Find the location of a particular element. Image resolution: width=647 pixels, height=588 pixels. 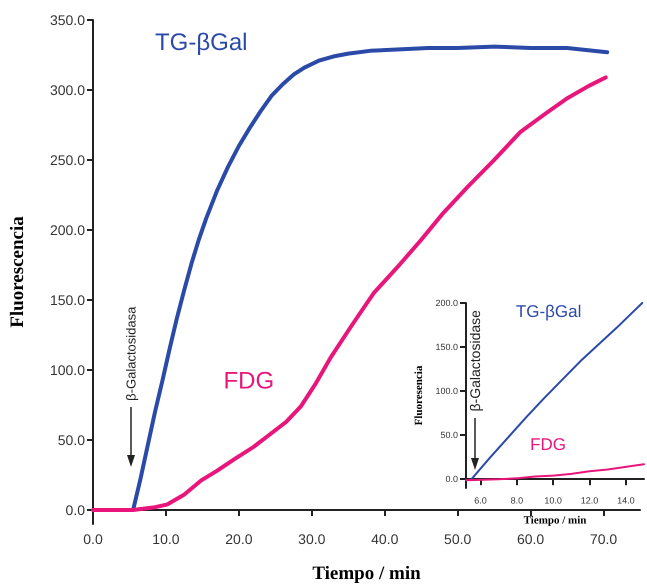

y-axis-title: Fluoresencia is located at coordinates (419, 395).